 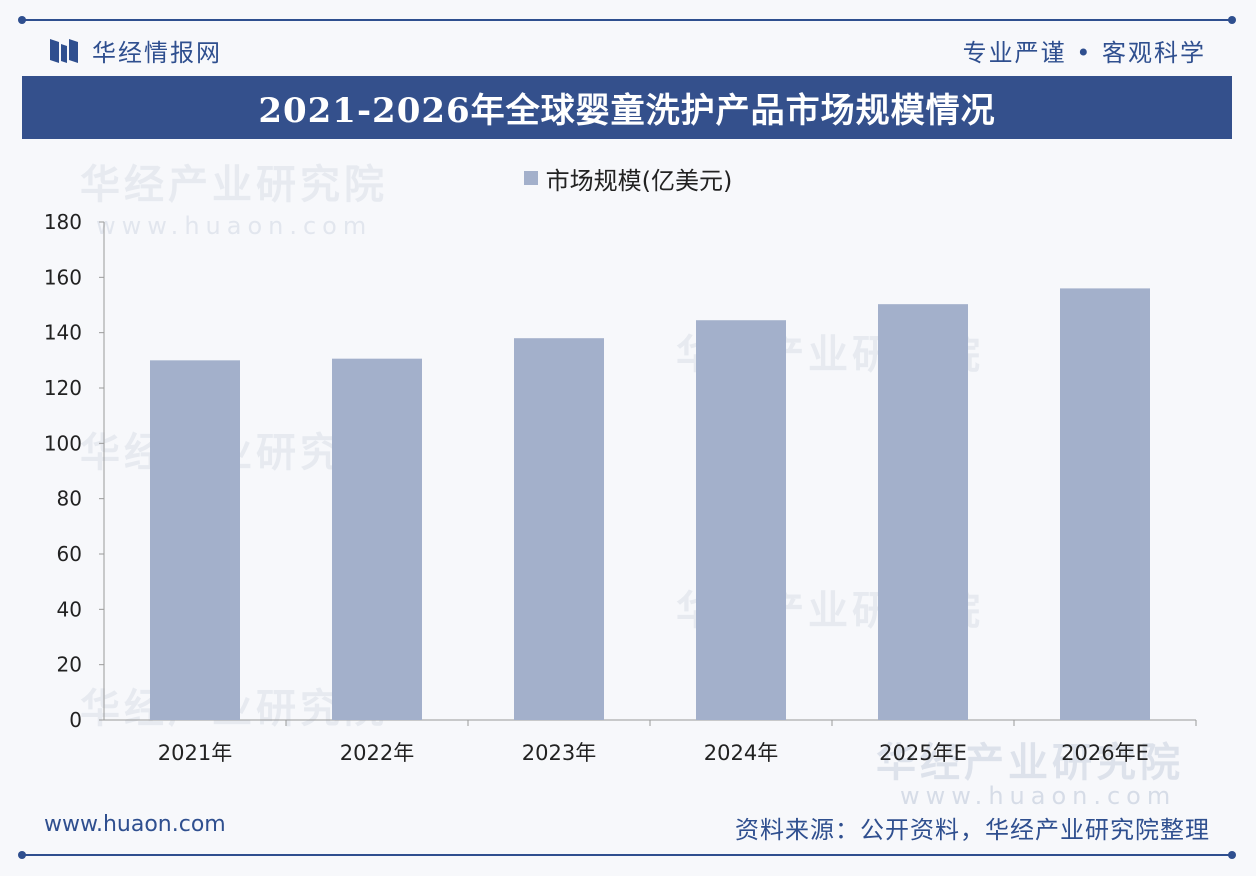 I want to click on y-tick-label: 20, so click(x=69, y=665).